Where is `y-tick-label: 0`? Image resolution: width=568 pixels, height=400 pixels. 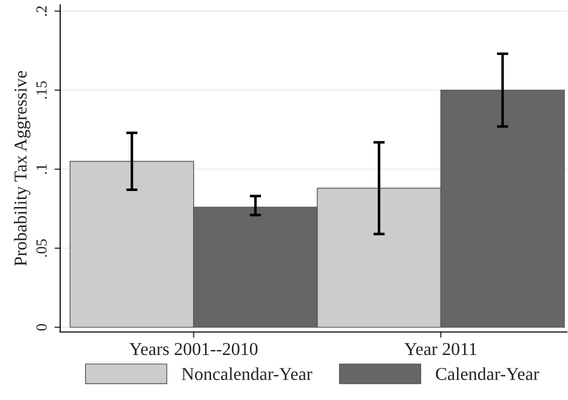 y-tick-label: 0 is located at coordinates (41, 327).